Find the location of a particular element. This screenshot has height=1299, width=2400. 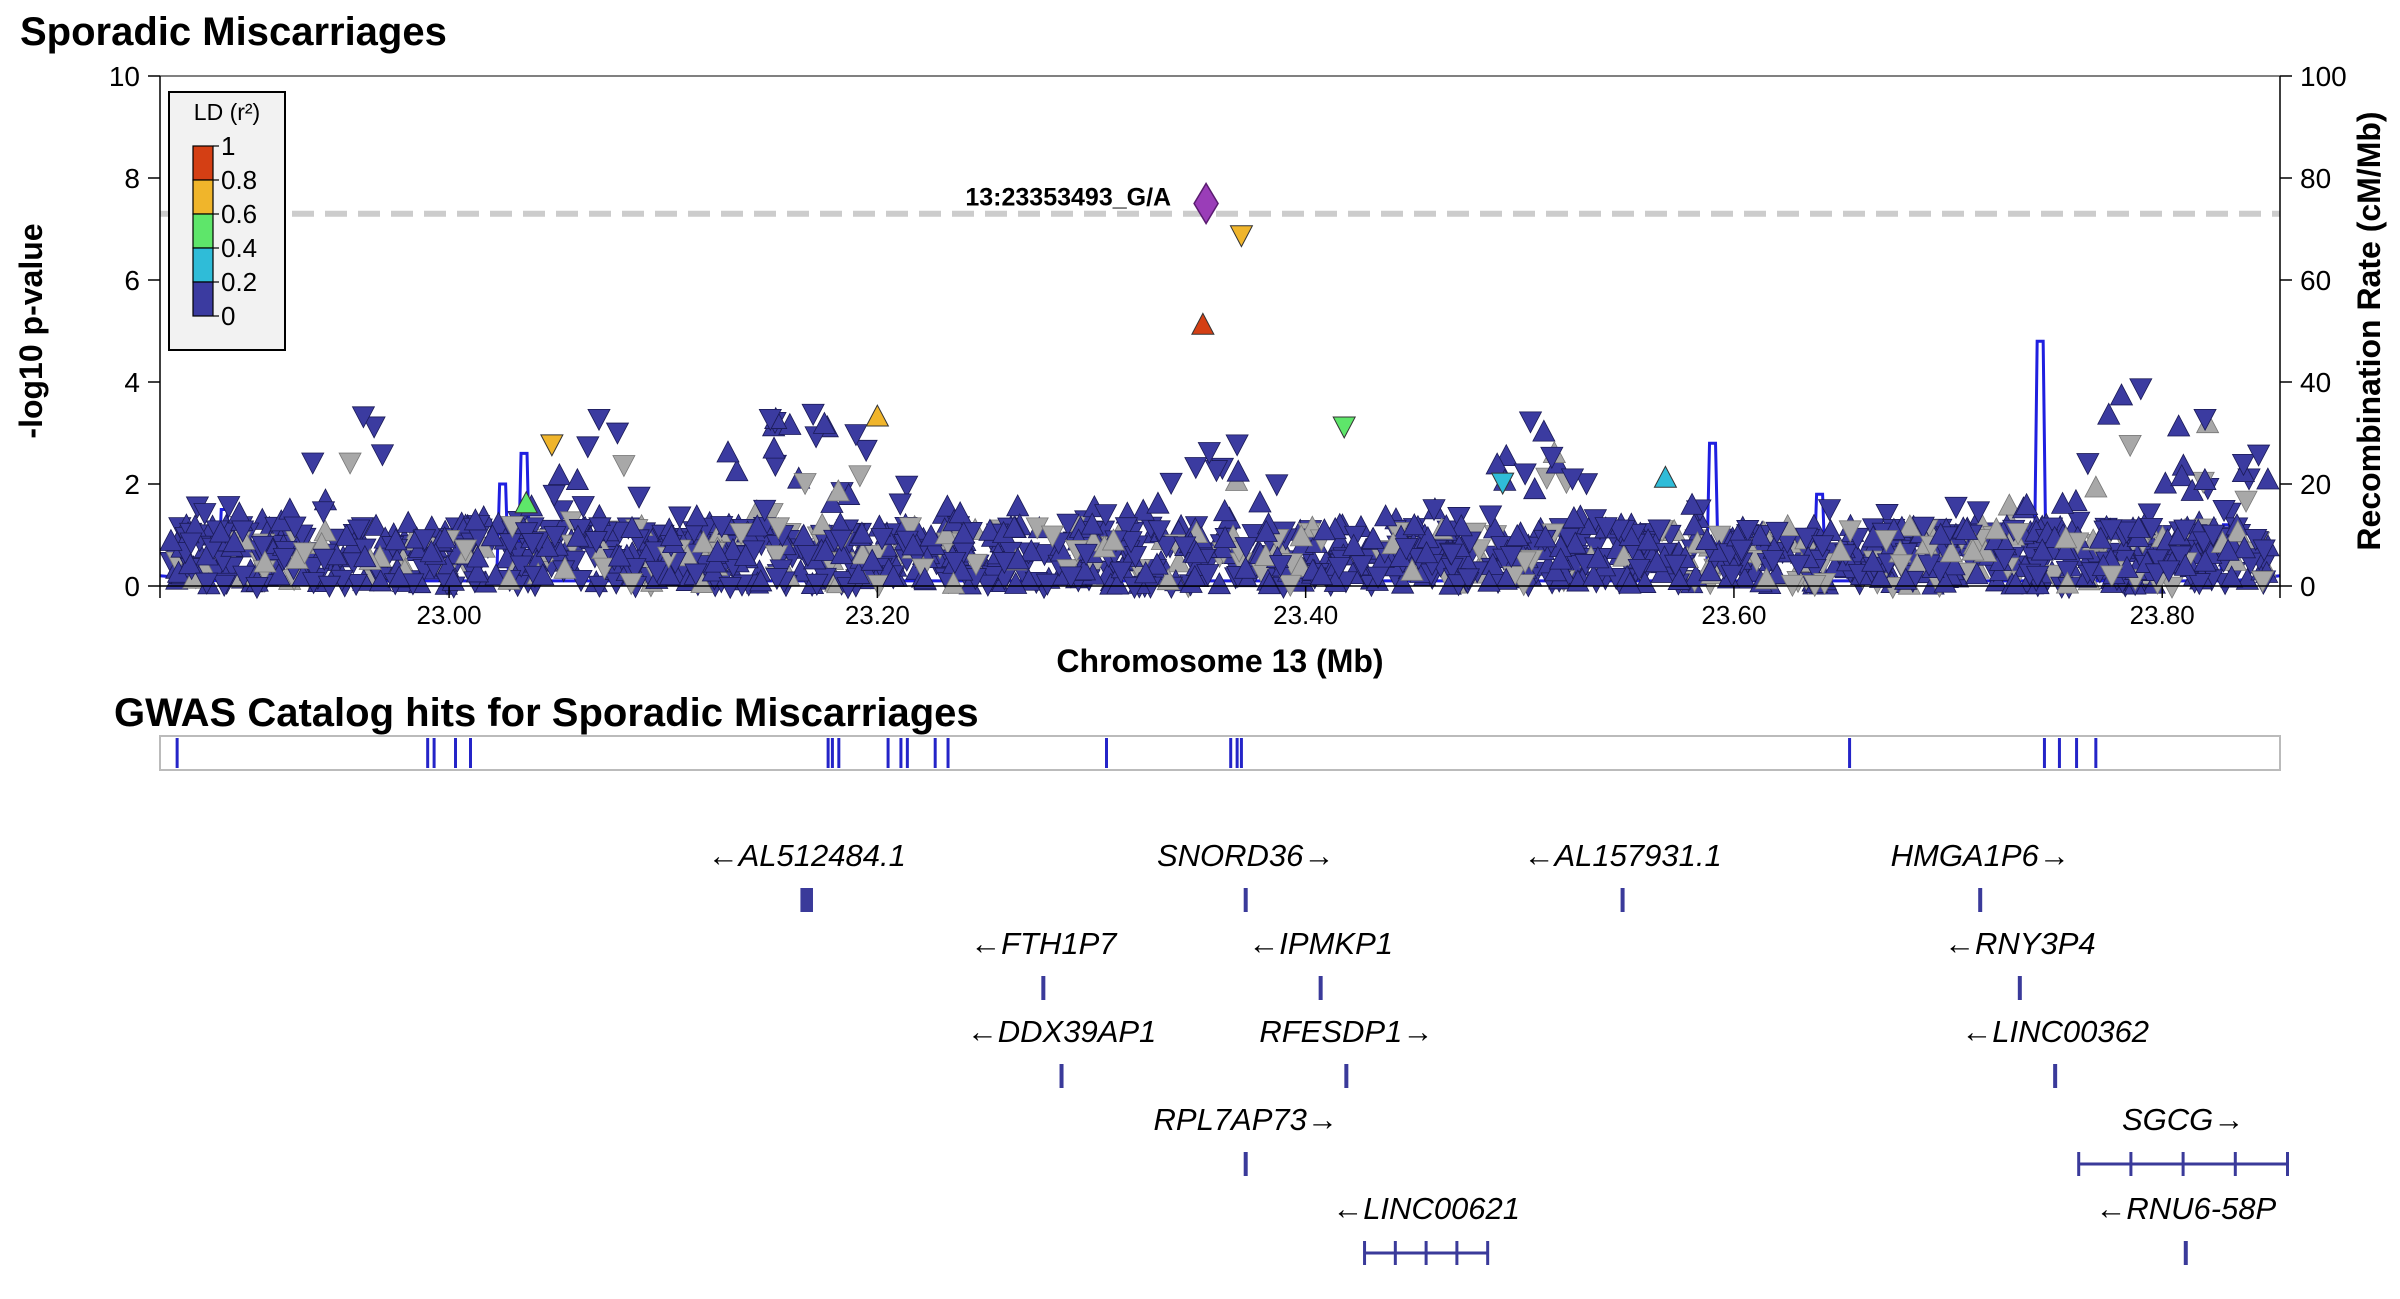

legend-title: LD (r²) is located at coordinates (227, 112).